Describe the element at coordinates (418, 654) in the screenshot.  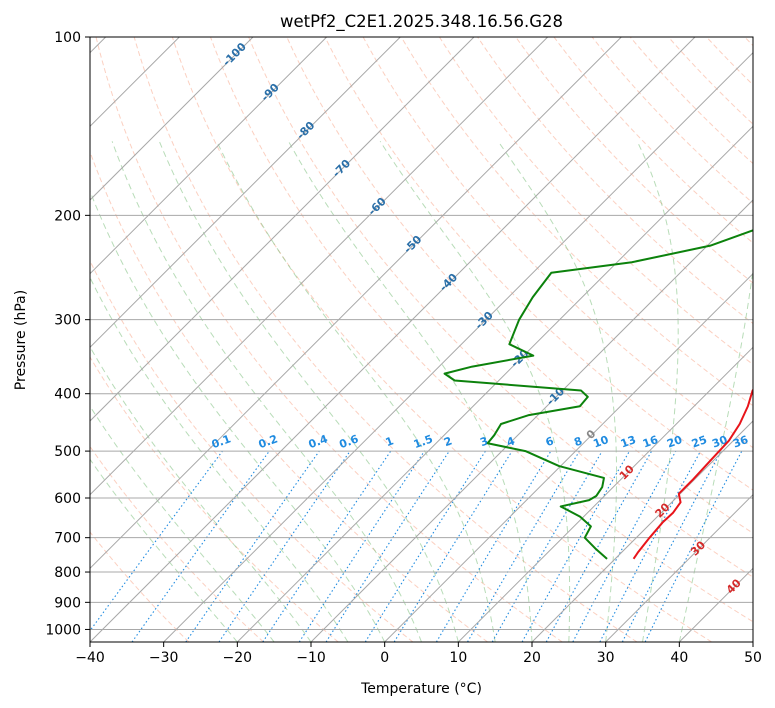
I see `x-axis: −40 −30 −20 −10 0 10 20 30 40 50` at that location.